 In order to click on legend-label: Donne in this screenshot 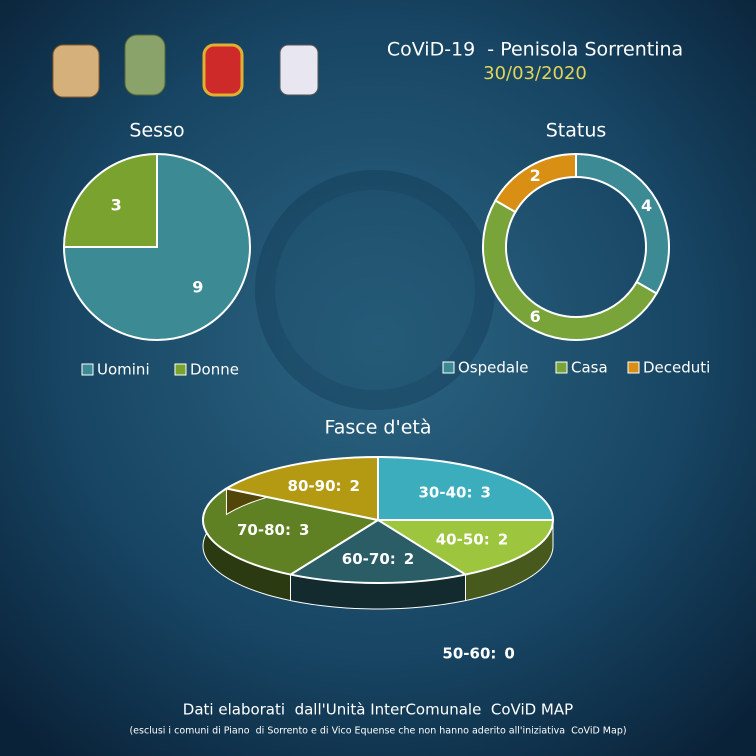, I will do `click(214, 370)`.